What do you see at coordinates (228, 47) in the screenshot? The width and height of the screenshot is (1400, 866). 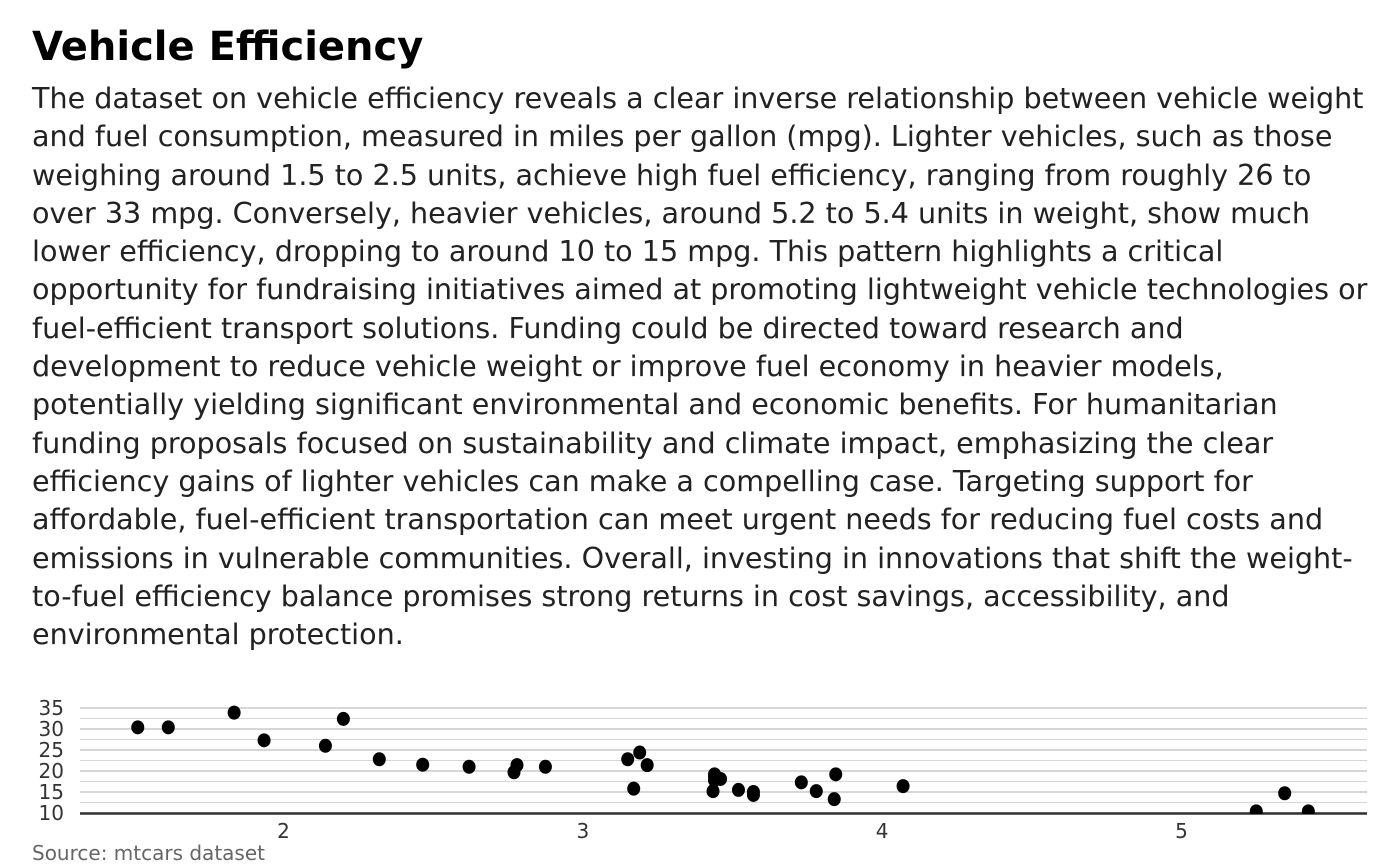 I see `chart-title: Vehicle Efficiency` at bounding box center [228, 47].